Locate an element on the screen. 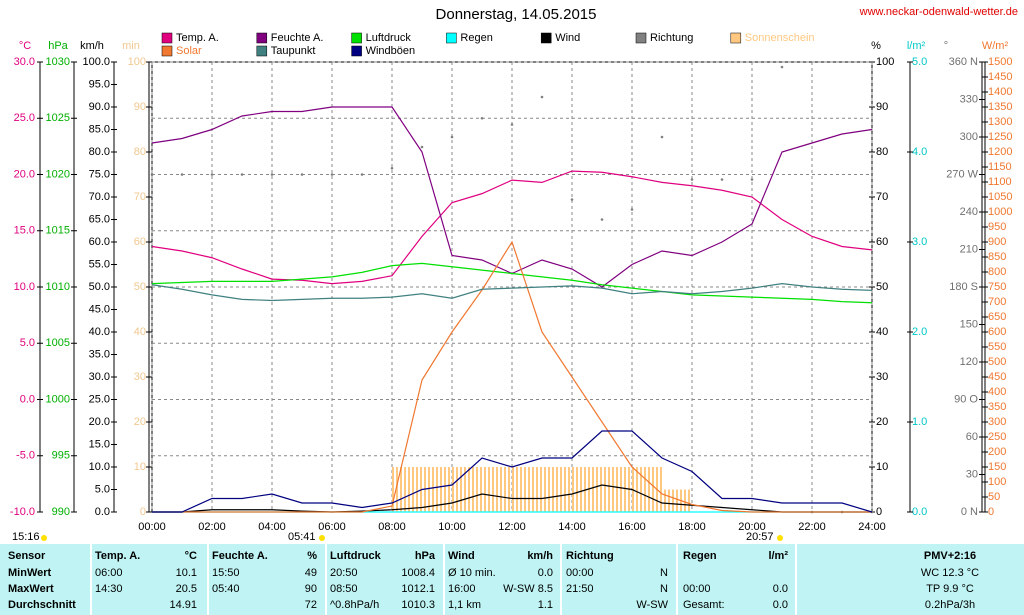  y-tick-label: 3.0 is located at coordinates (919, 242).